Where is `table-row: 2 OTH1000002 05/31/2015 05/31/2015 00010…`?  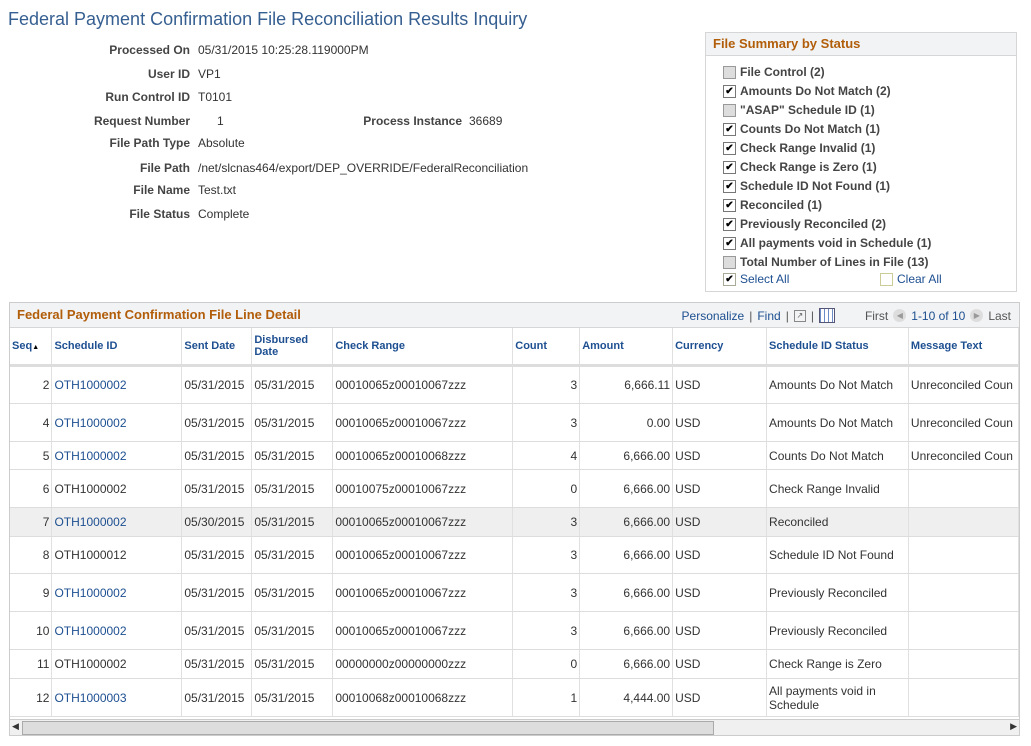 table-row: 2 OTH1000002 05/31/2015 05/31/2015 00010… is located at coordinates (515, 384).